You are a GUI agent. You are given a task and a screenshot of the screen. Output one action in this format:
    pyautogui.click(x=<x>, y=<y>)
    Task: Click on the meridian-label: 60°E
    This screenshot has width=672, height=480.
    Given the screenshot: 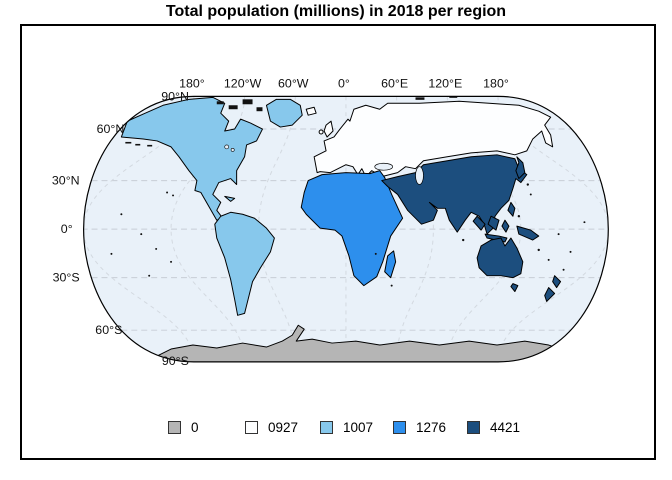 What is the action you would take?
    pyautogui.click(x=394, y=83)
    